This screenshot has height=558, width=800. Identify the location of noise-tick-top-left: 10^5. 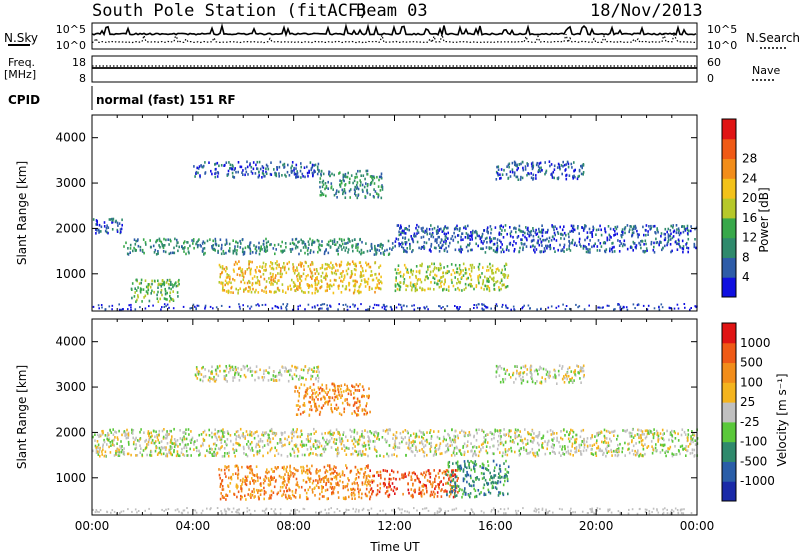
(71, 29).